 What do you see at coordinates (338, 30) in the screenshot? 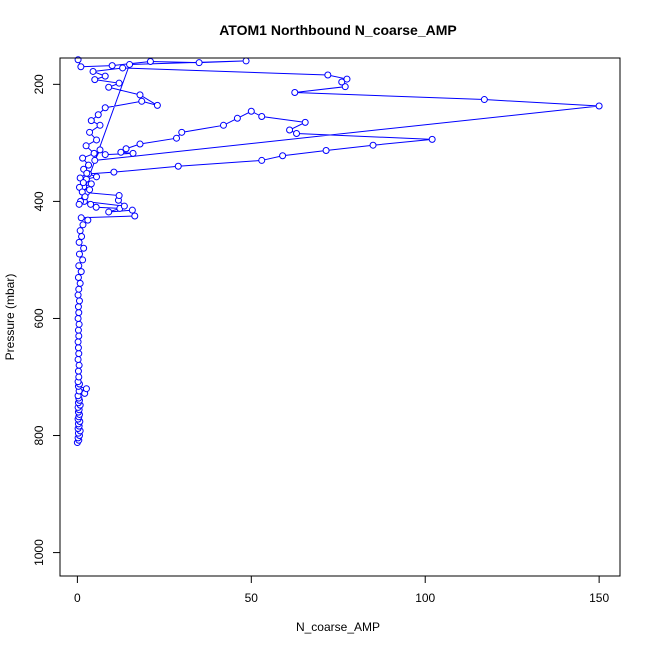
I see `chart-title: ATOM1 Northbound N_coarse_AMP` at bounding box center [338, 30].